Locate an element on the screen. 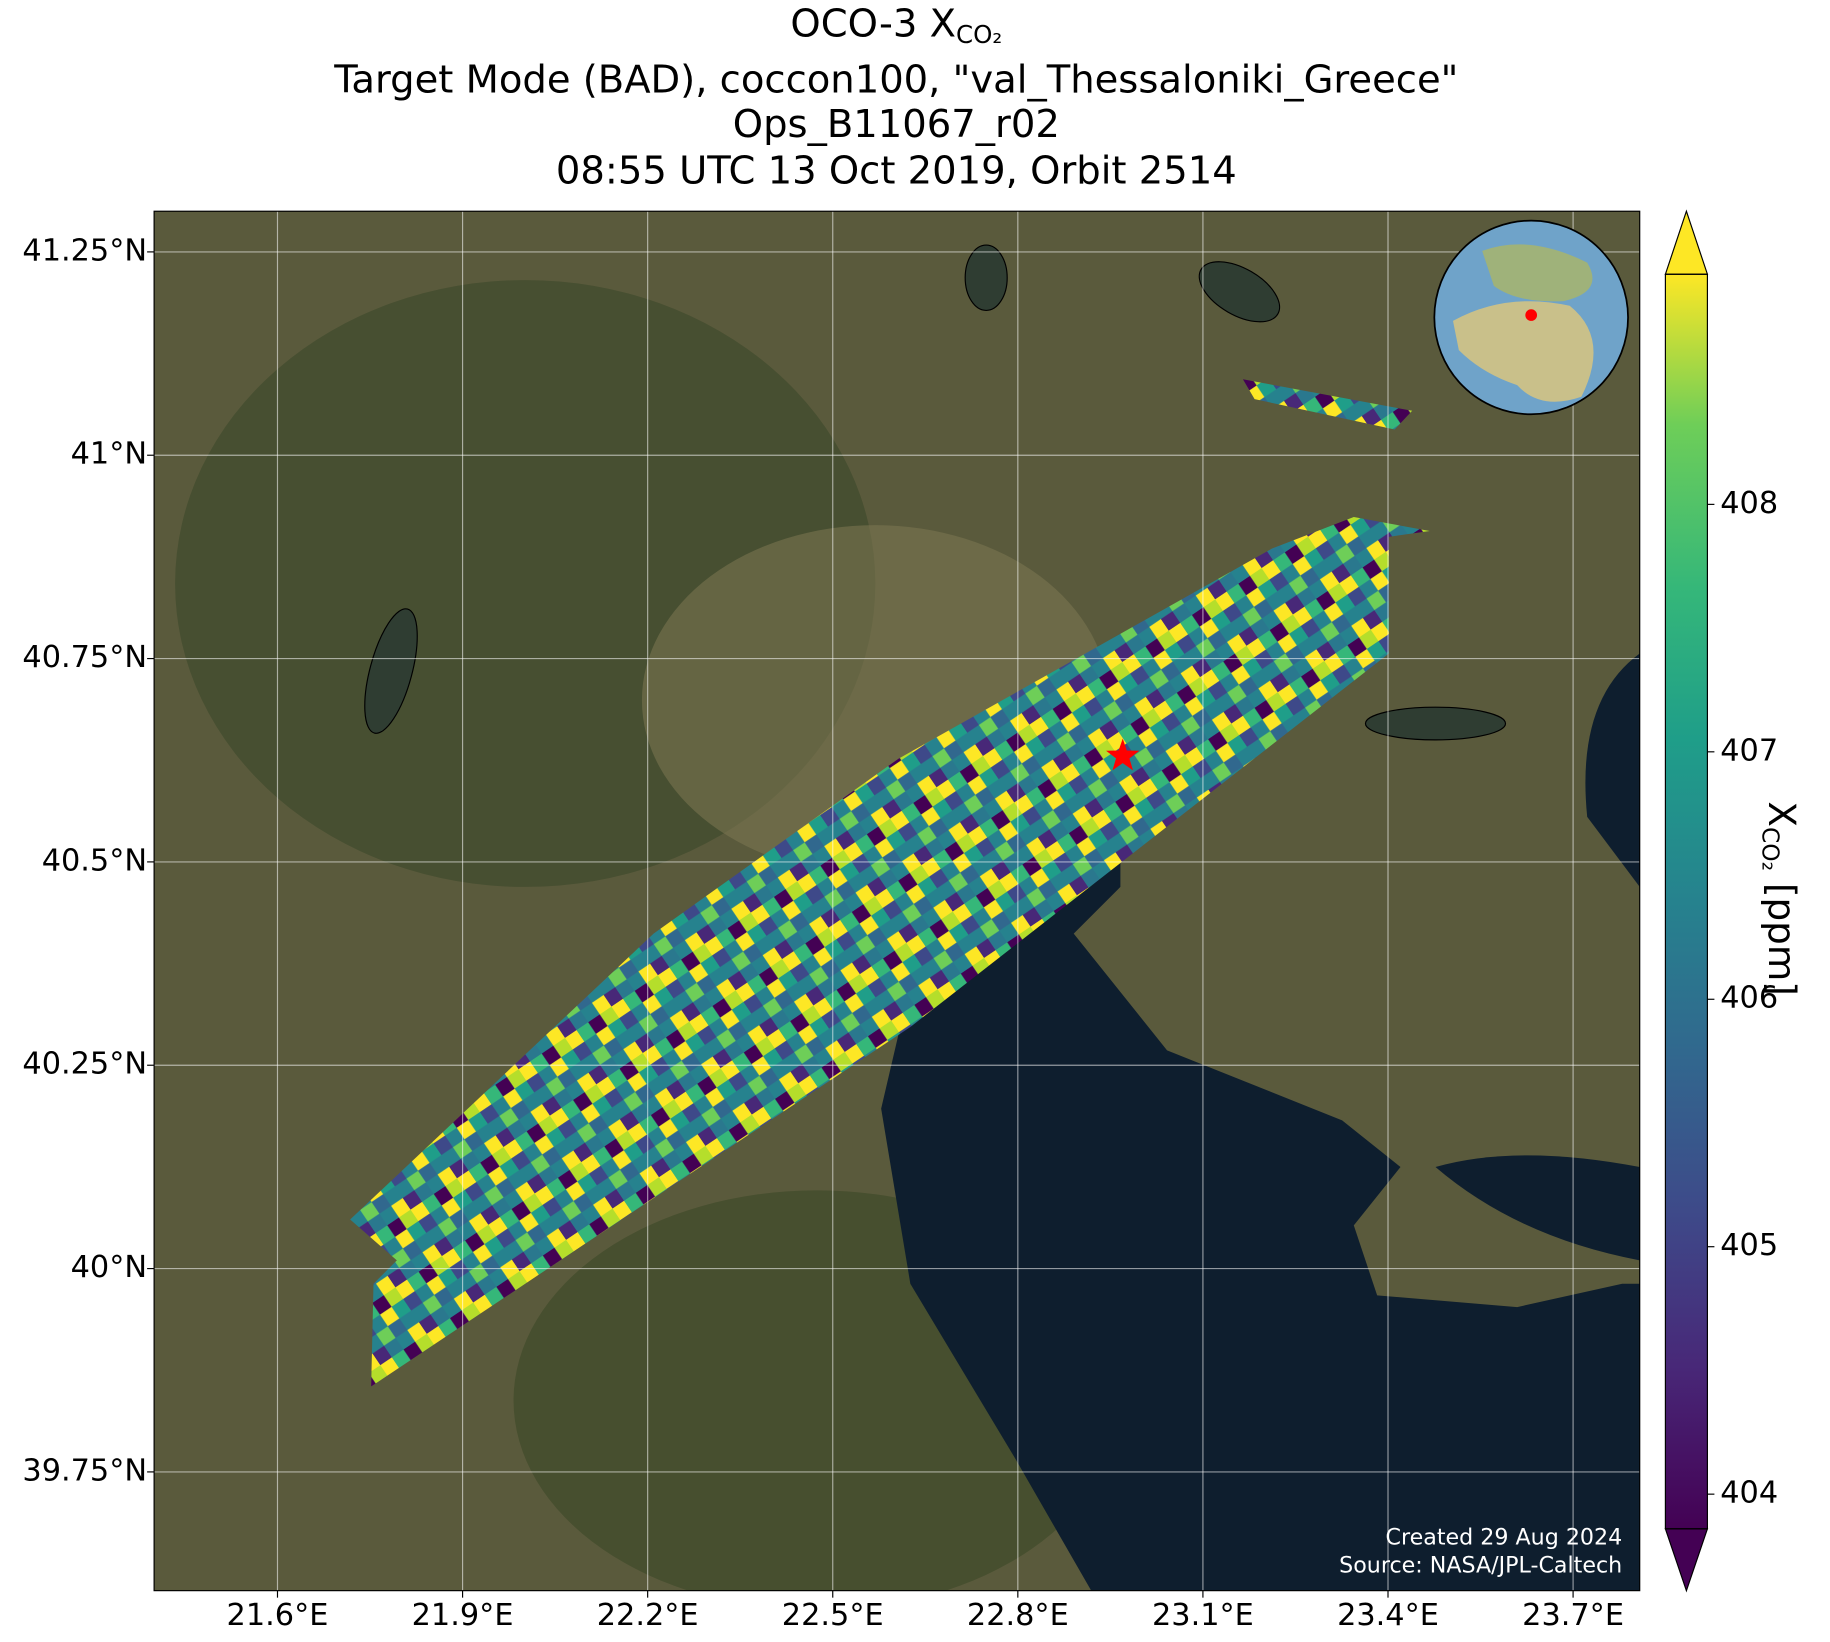 The width and height of the screenshot is (1830, 1642). y-tick-label: 40.25°N is located at coordinates (84, 1064).